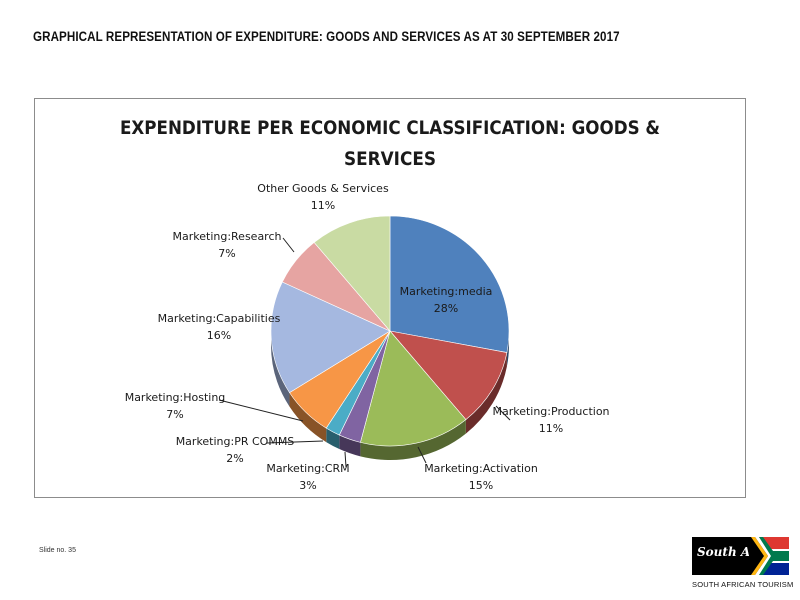 The image size is (800, 600). I want to click on leader-line-marketing-pr-comms, so click(295, 442).